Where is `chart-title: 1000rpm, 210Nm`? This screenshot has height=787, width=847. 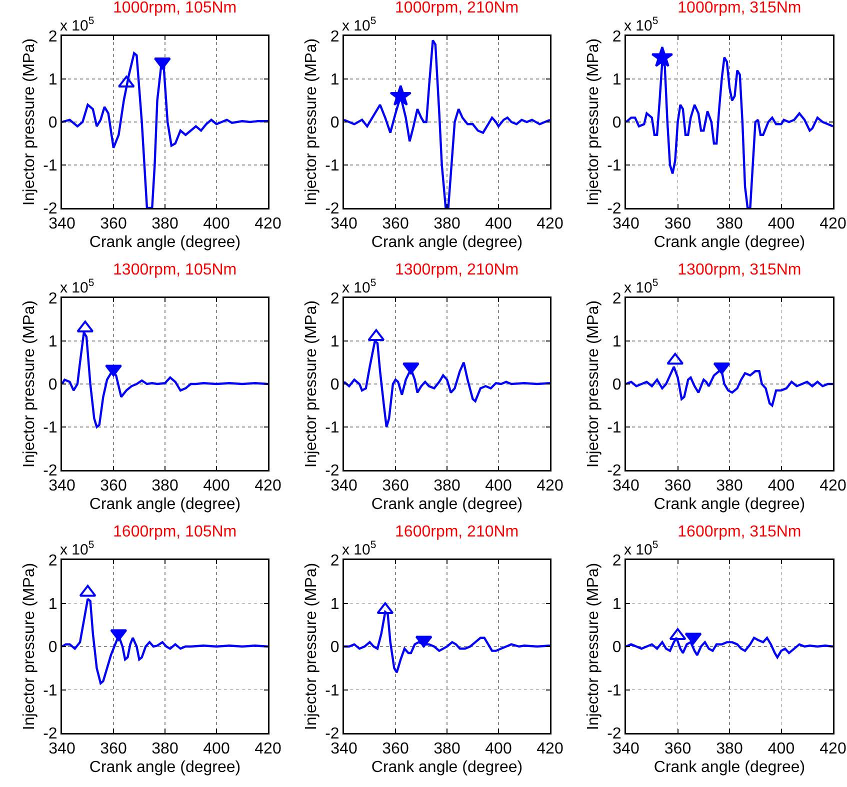
chart-title: 1000rpm, 210Nm is located at coordinates (457, 8).